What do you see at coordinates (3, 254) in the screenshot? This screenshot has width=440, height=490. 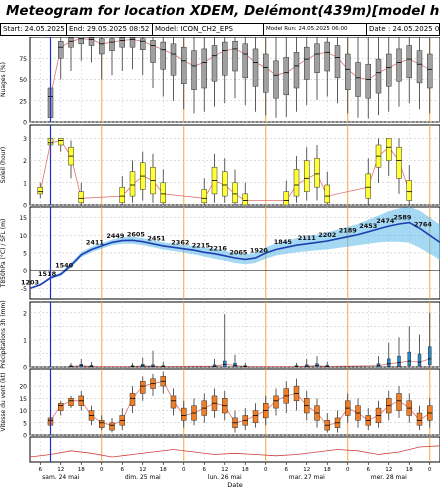 I see `y-axis-label: T850hPa (°C) / SFL (m)` at bounding box center [3, 254].